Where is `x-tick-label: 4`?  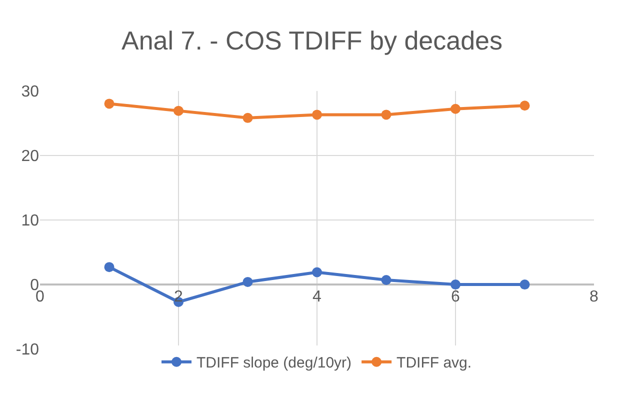 x-tick-label: 4 is located at coordinates (317, 297).